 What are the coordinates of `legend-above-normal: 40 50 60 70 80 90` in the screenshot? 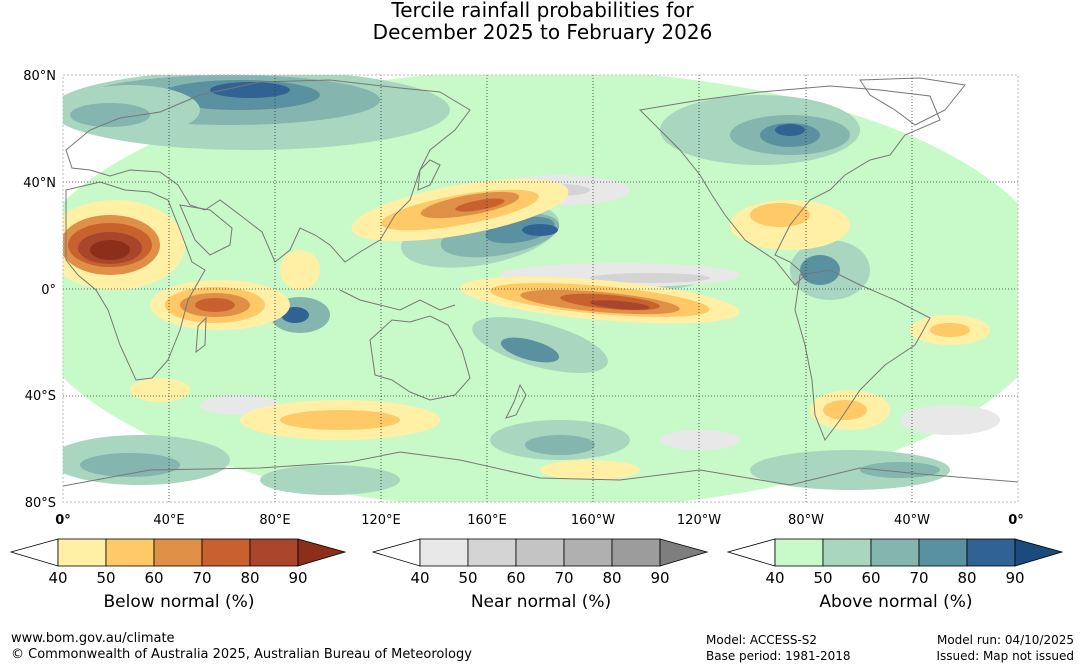 It's located at (897, 563).